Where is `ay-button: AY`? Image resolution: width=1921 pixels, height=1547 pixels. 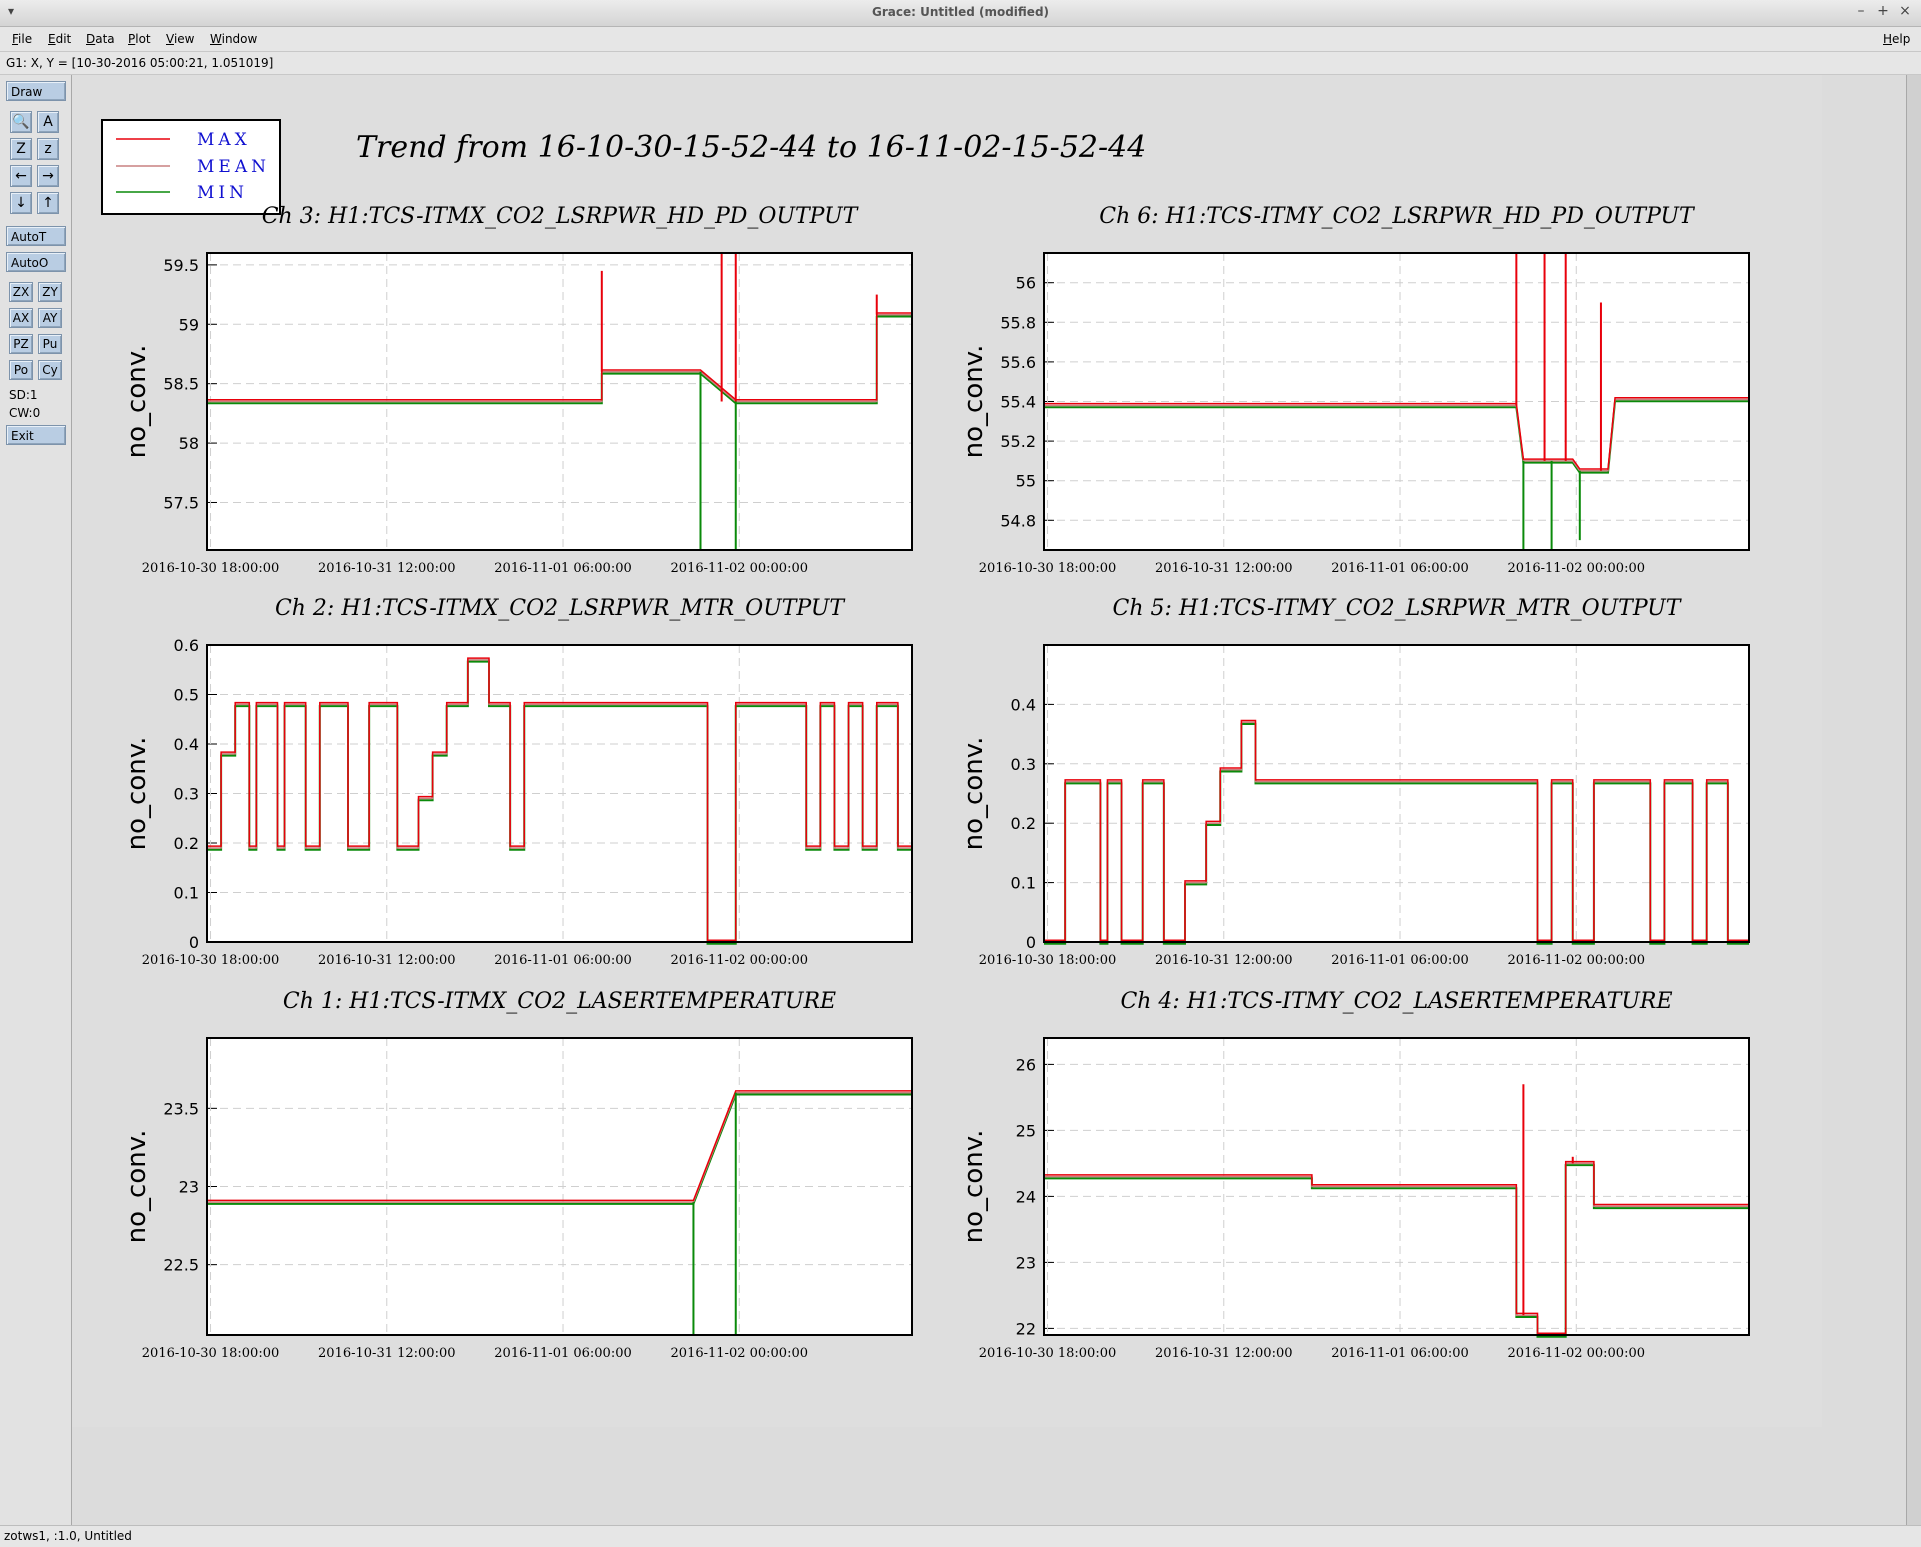 ay-button: AY is located at coordinates (50, 318).